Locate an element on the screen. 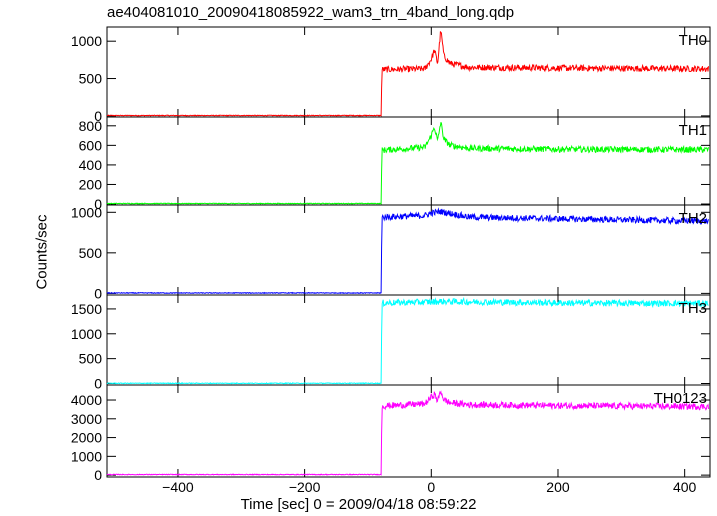 The height and width of the screenshot is (516, 717). panel-frame-th1 is located at coordinates (408, 161).